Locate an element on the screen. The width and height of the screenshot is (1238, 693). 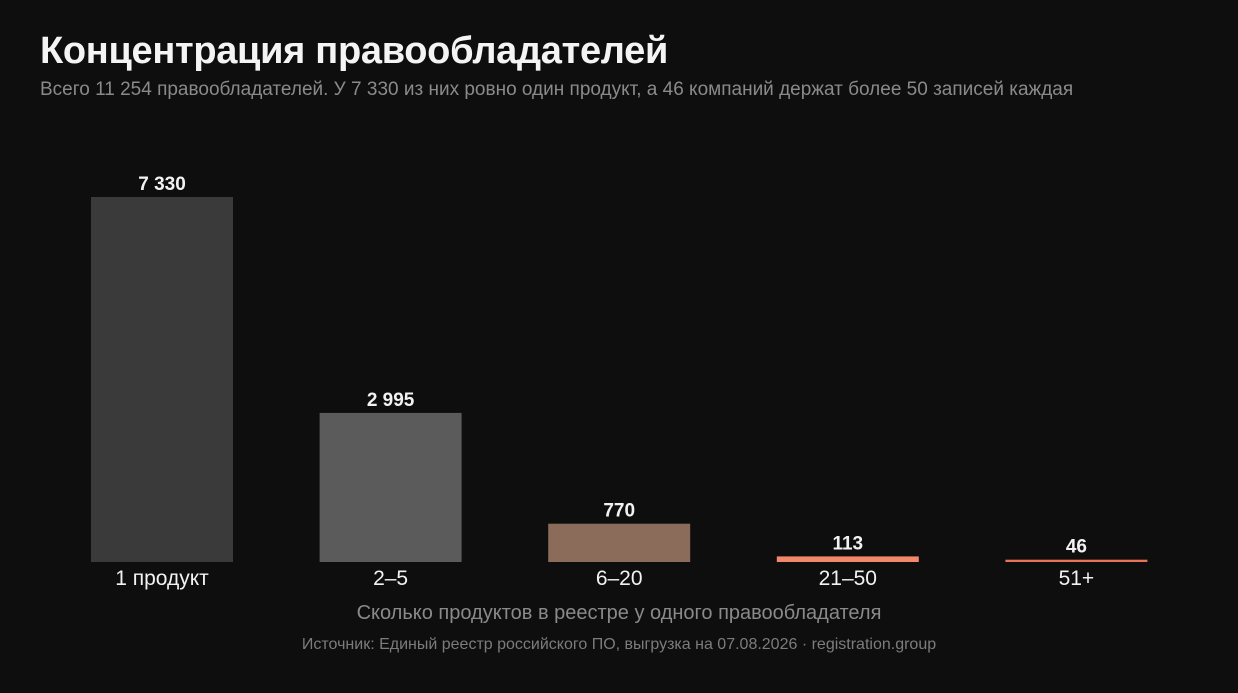
value-label-5: 46 is located at coordinates (1076, 547).